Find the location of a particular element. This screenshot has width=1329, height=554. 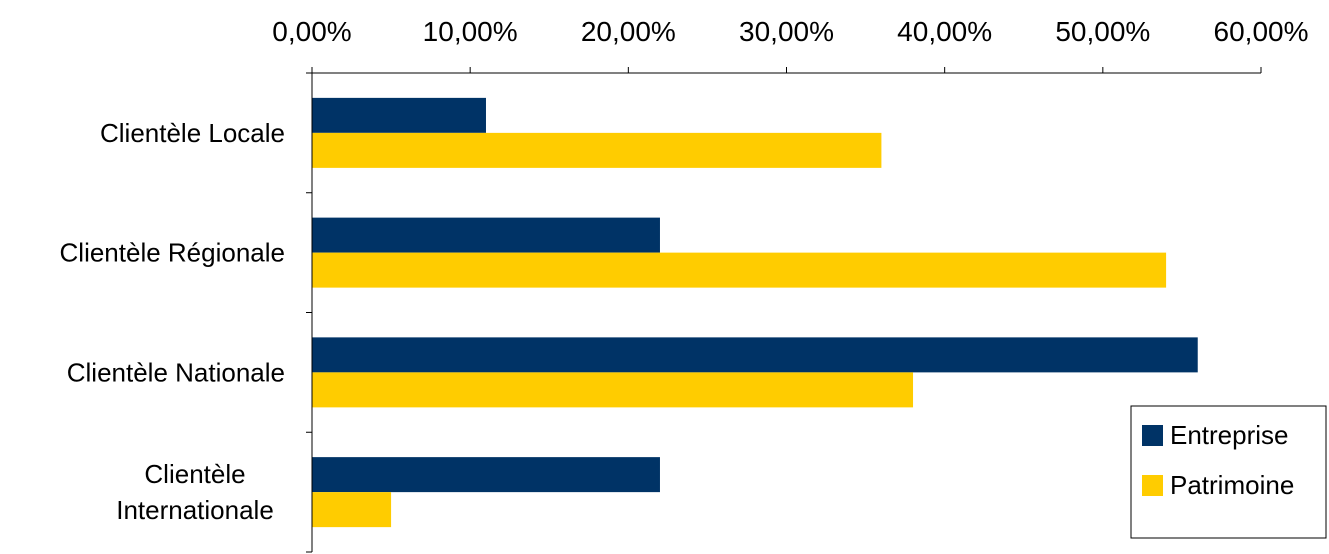

legend: Entreprise Patrimoine is located at coordinates (1228, 472).